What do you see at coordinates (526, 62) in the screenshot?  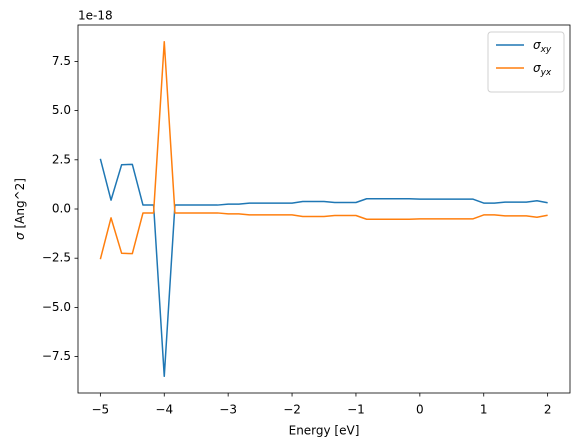 I see `legend-box` at bounding box center [526, 62].